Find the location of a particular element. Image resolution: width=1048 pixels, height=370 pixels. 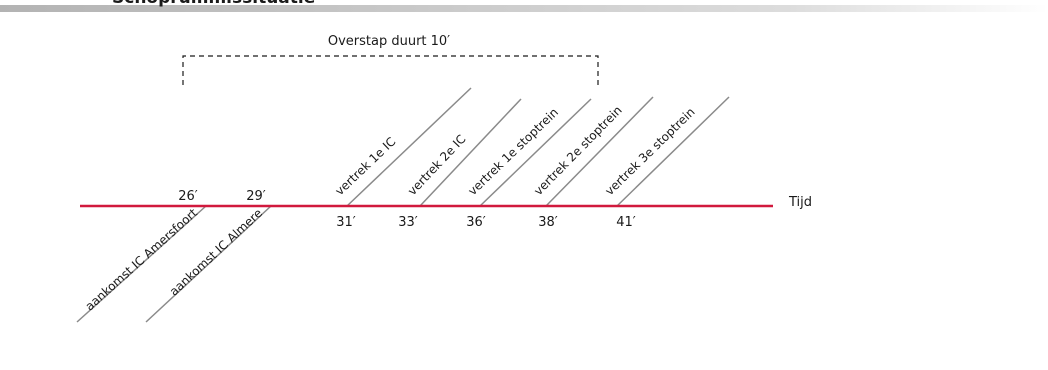

departure-time-label: 31′ is located at coordinates (346, 222).